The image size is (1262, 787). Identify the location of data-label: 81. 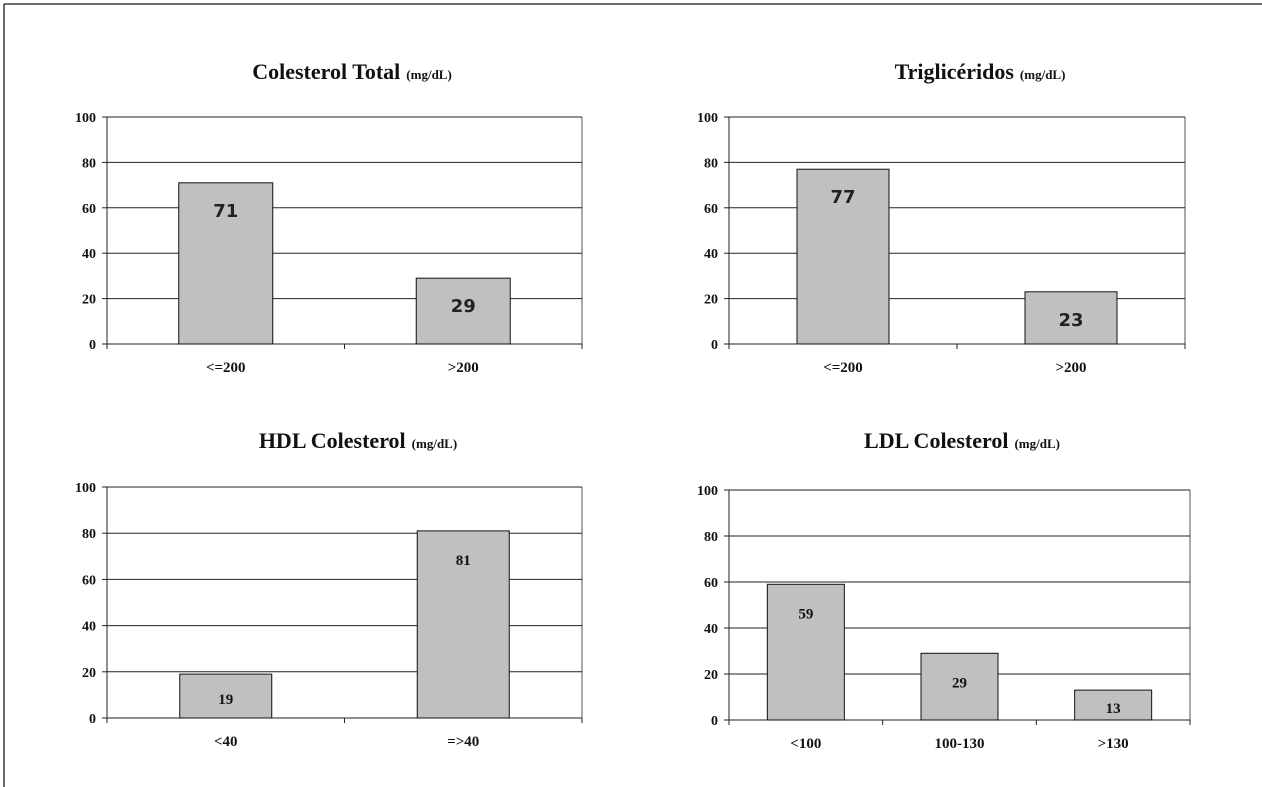
(463, 561).